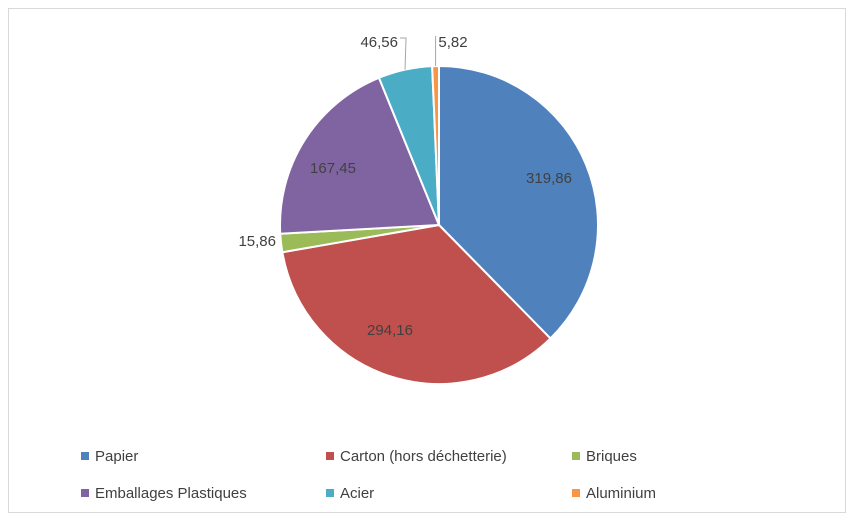  Describe the element at coordinates (171, 493) in the screenshot. I see `legend-label-3: Emballages Plastiques` at that location.